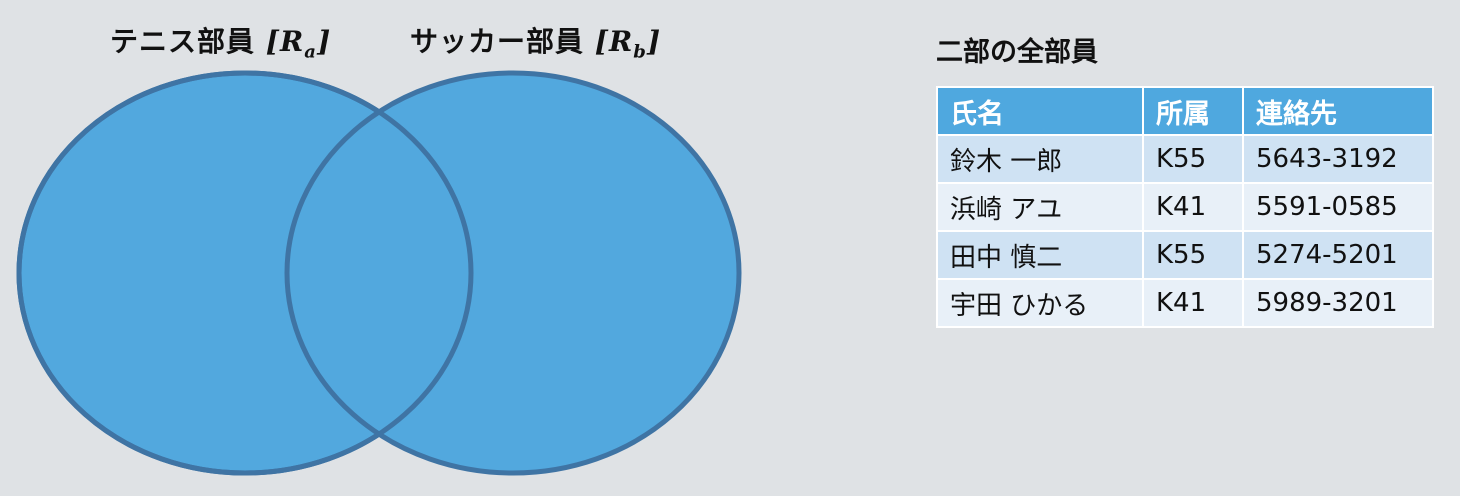  I want to click on cell-contact: 5591-0585, so click(1338, 207).